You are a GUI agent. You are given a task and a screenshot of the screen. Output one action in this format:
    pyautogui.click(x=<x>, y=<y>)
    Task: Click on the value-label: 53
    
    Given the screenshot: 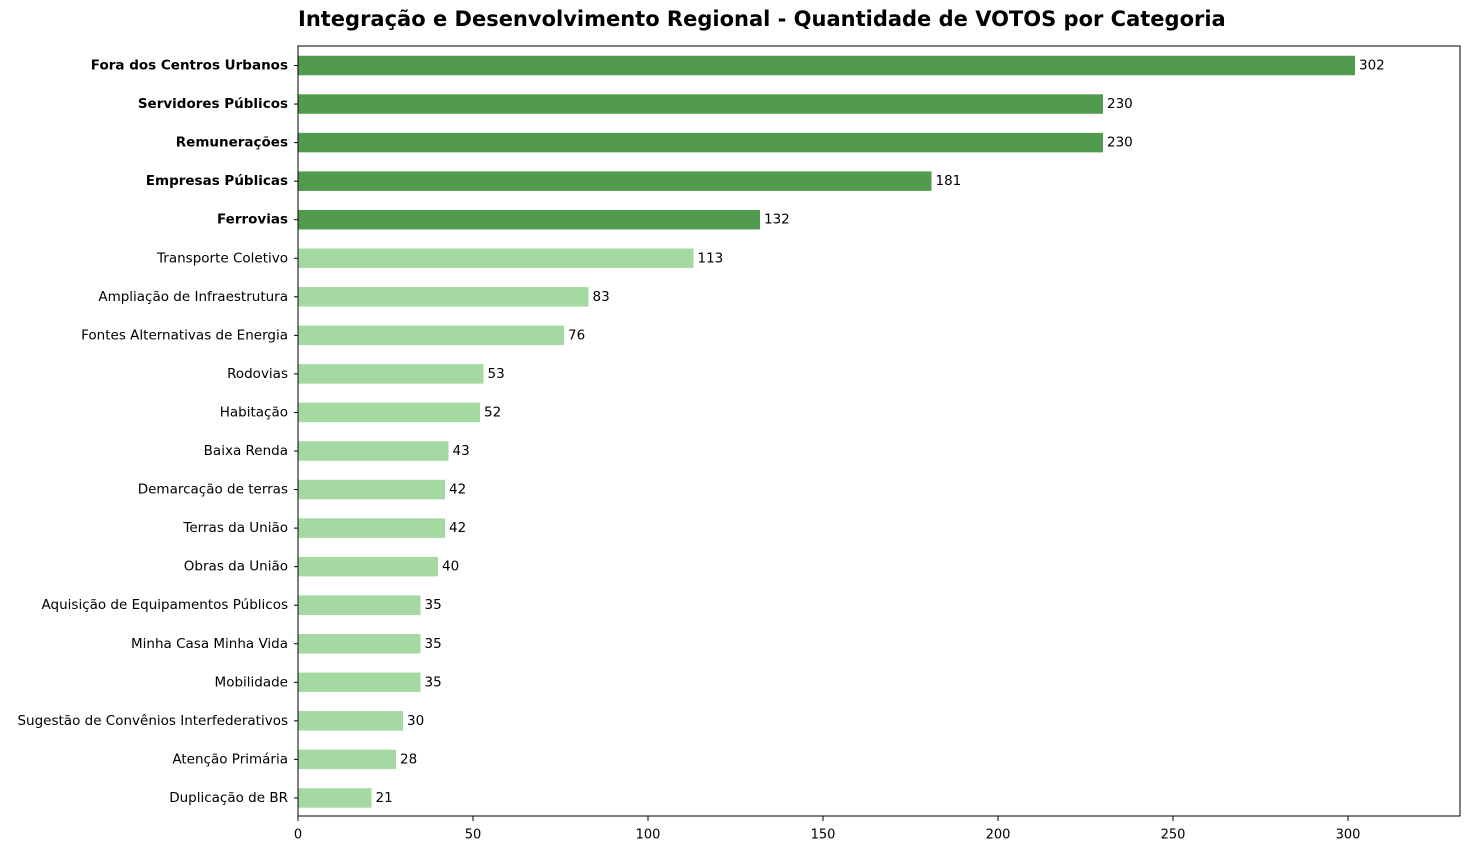 What is the action you would take?
    pyautogui.click(x=496, y=374)
    